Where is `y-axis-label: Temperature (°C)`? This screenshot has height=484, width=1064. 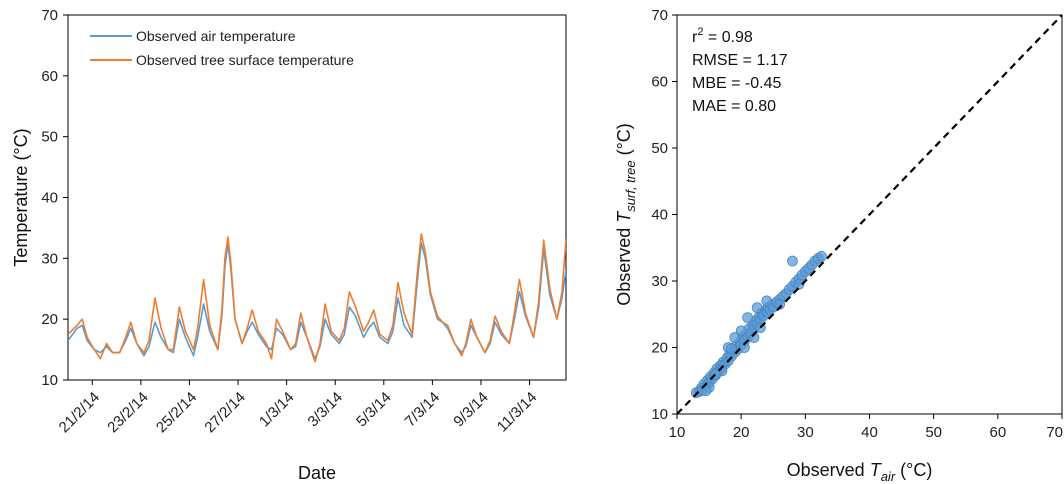 y-axis-label: Temperature (°C) is located at coordinates (21, 197).